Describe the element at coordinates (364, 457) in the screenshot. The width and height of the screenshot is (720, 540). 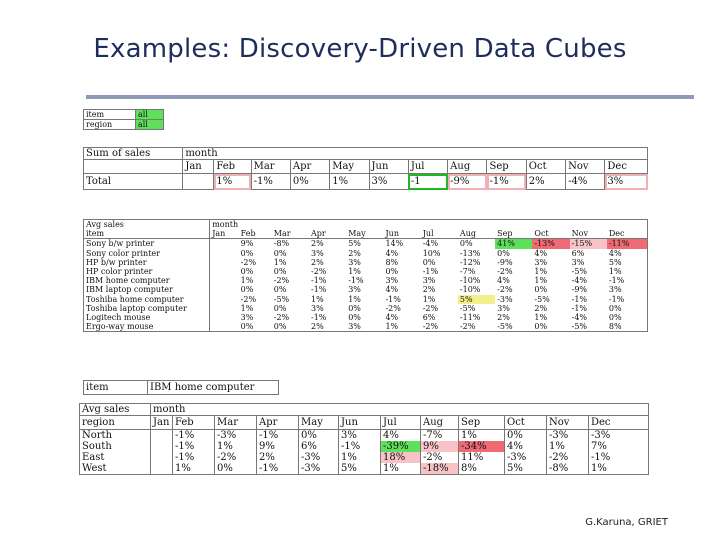
I see `table-row: East -1% -2% 2% -3% 1% 18% -2% 11% -3% -2% -1%` at that location.